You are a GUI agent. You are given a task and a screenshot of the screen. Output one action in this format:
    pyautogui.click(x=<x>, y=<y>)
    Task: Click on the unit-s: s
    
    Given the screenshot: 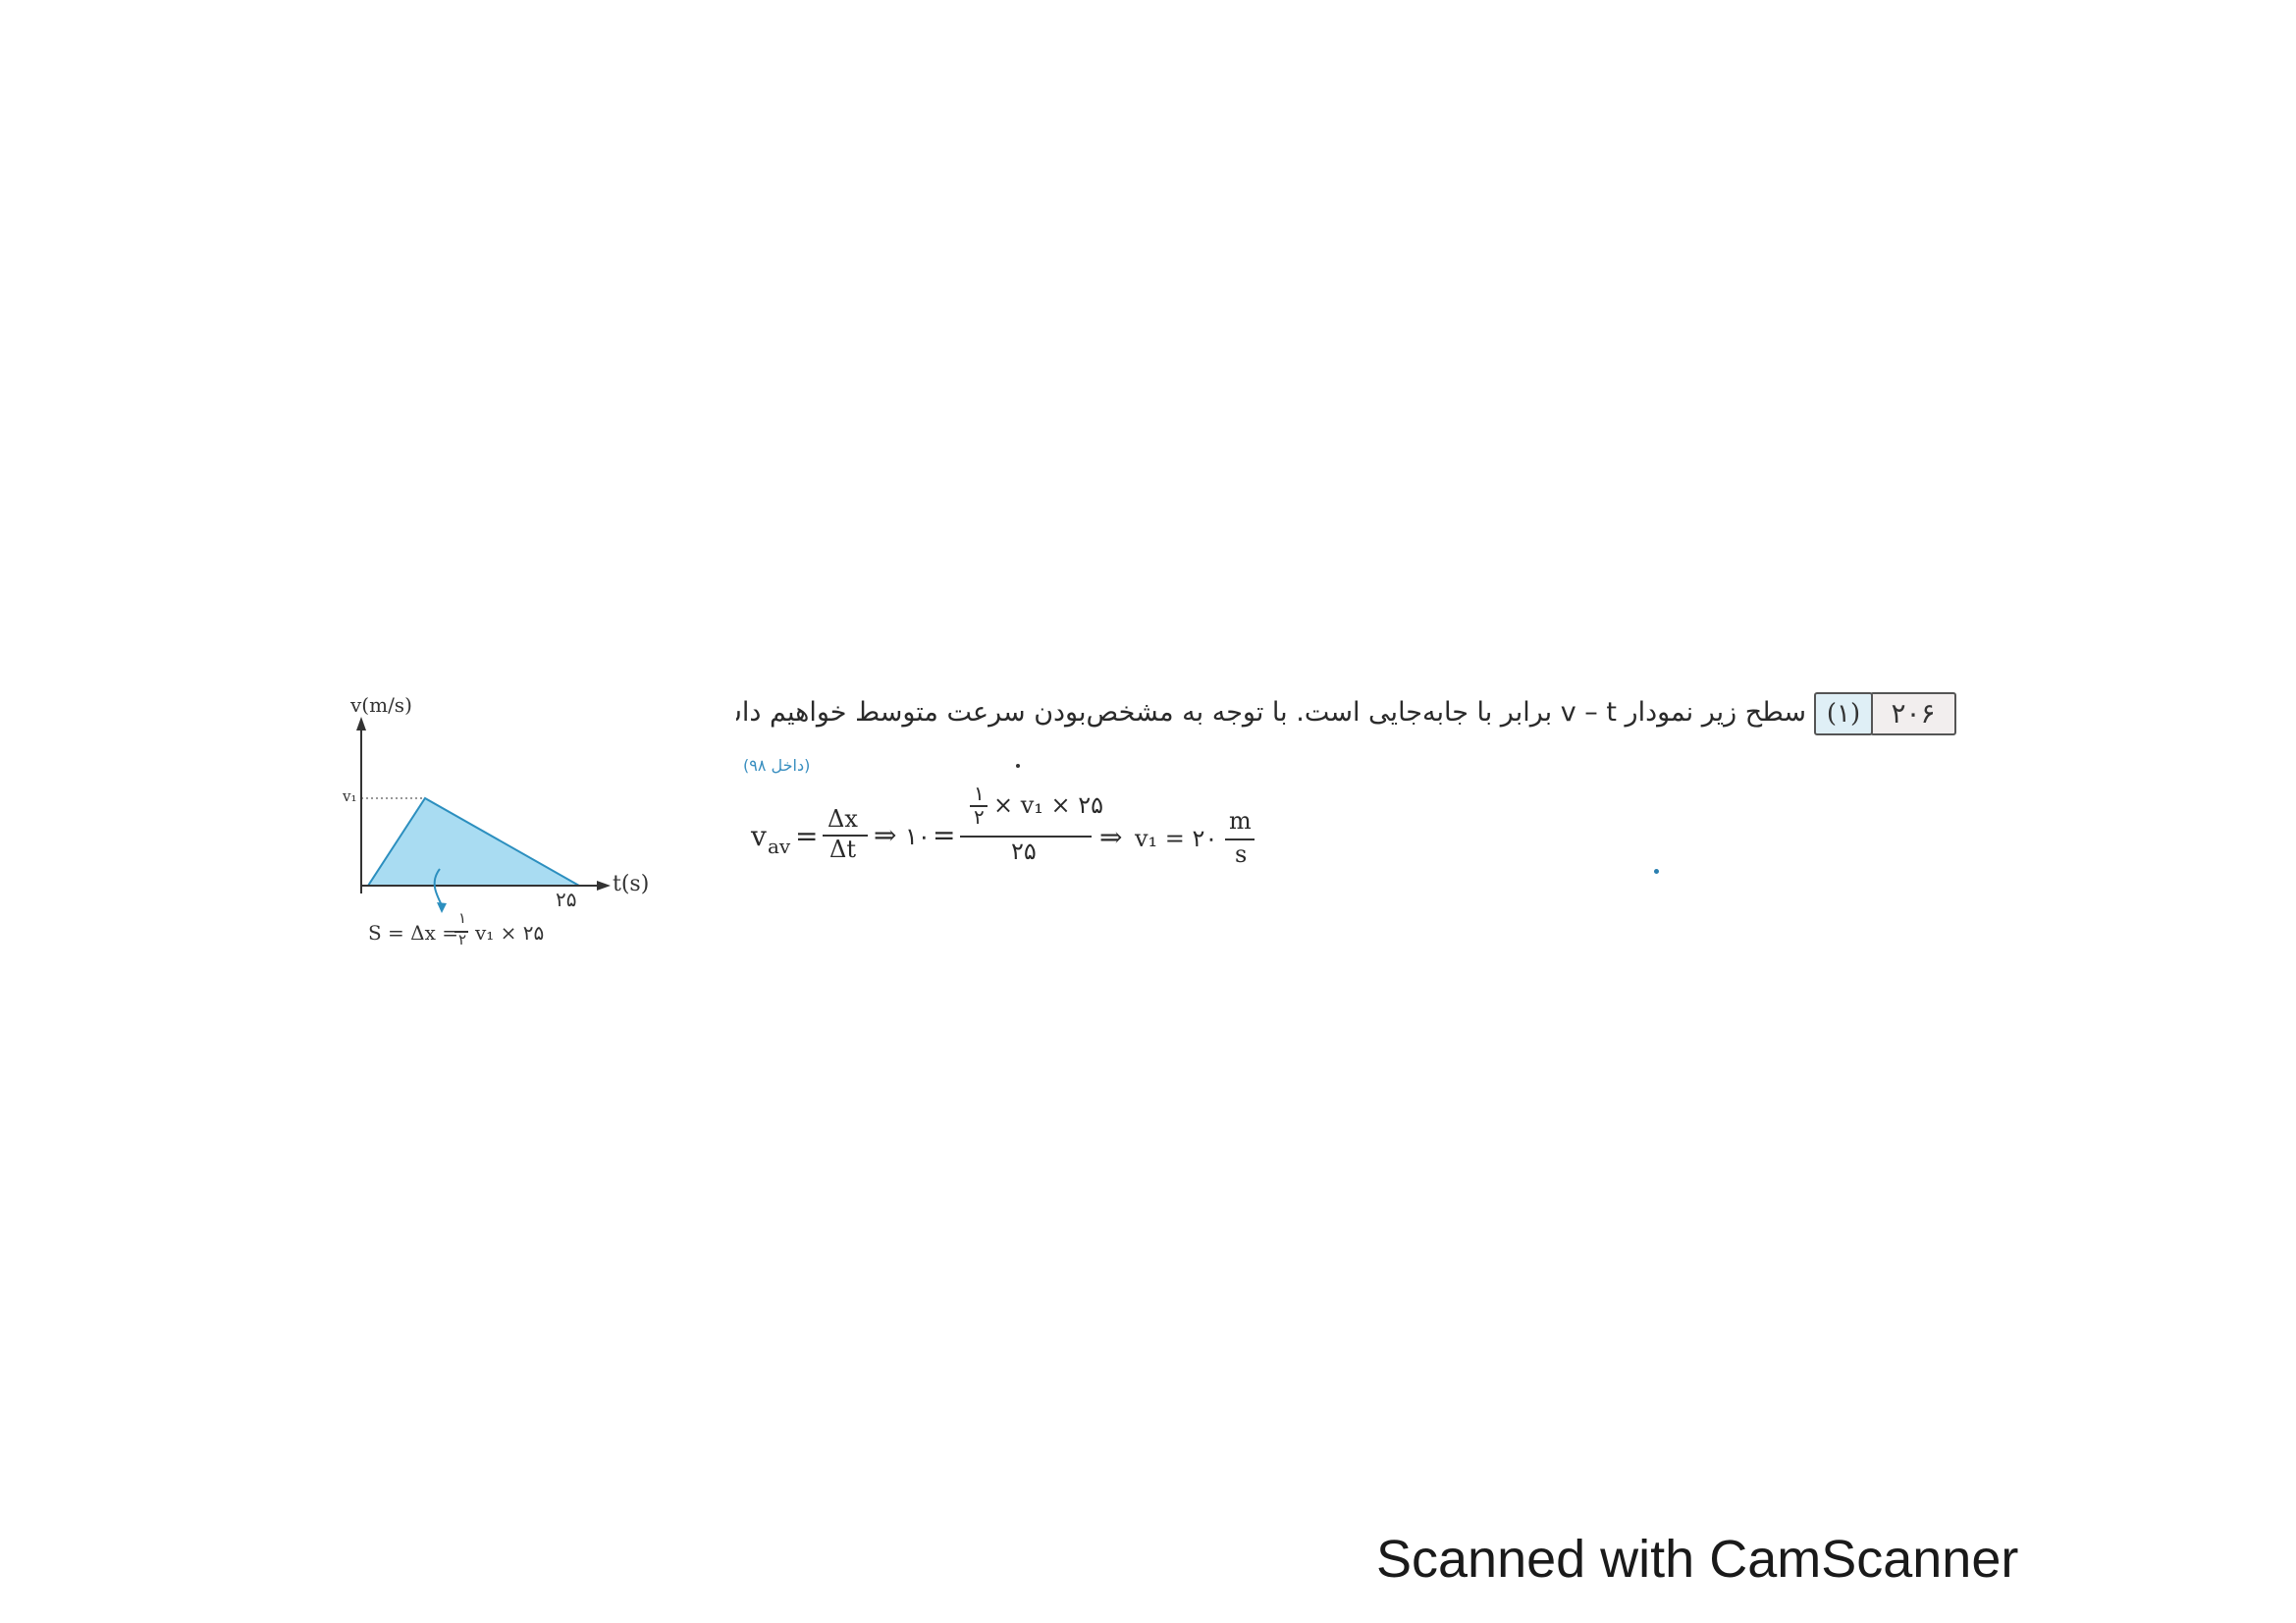 What is the action you would take?
    pyautogui.click(x=1241, y=854)
    